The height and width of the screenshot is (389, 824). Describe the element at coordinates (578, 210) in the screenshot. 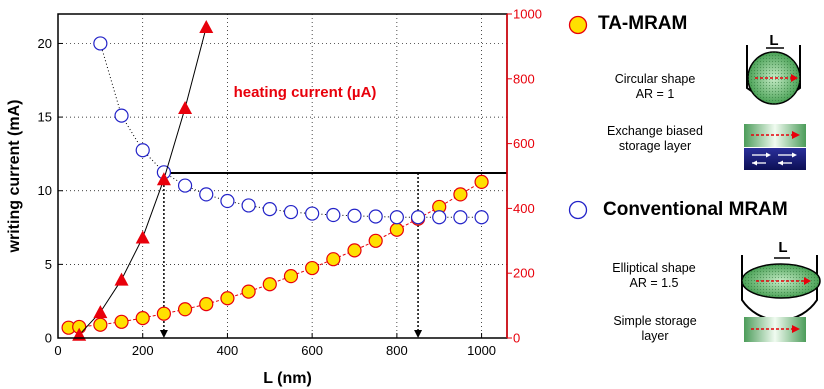

I see `legend-marker-conventional` at that location.